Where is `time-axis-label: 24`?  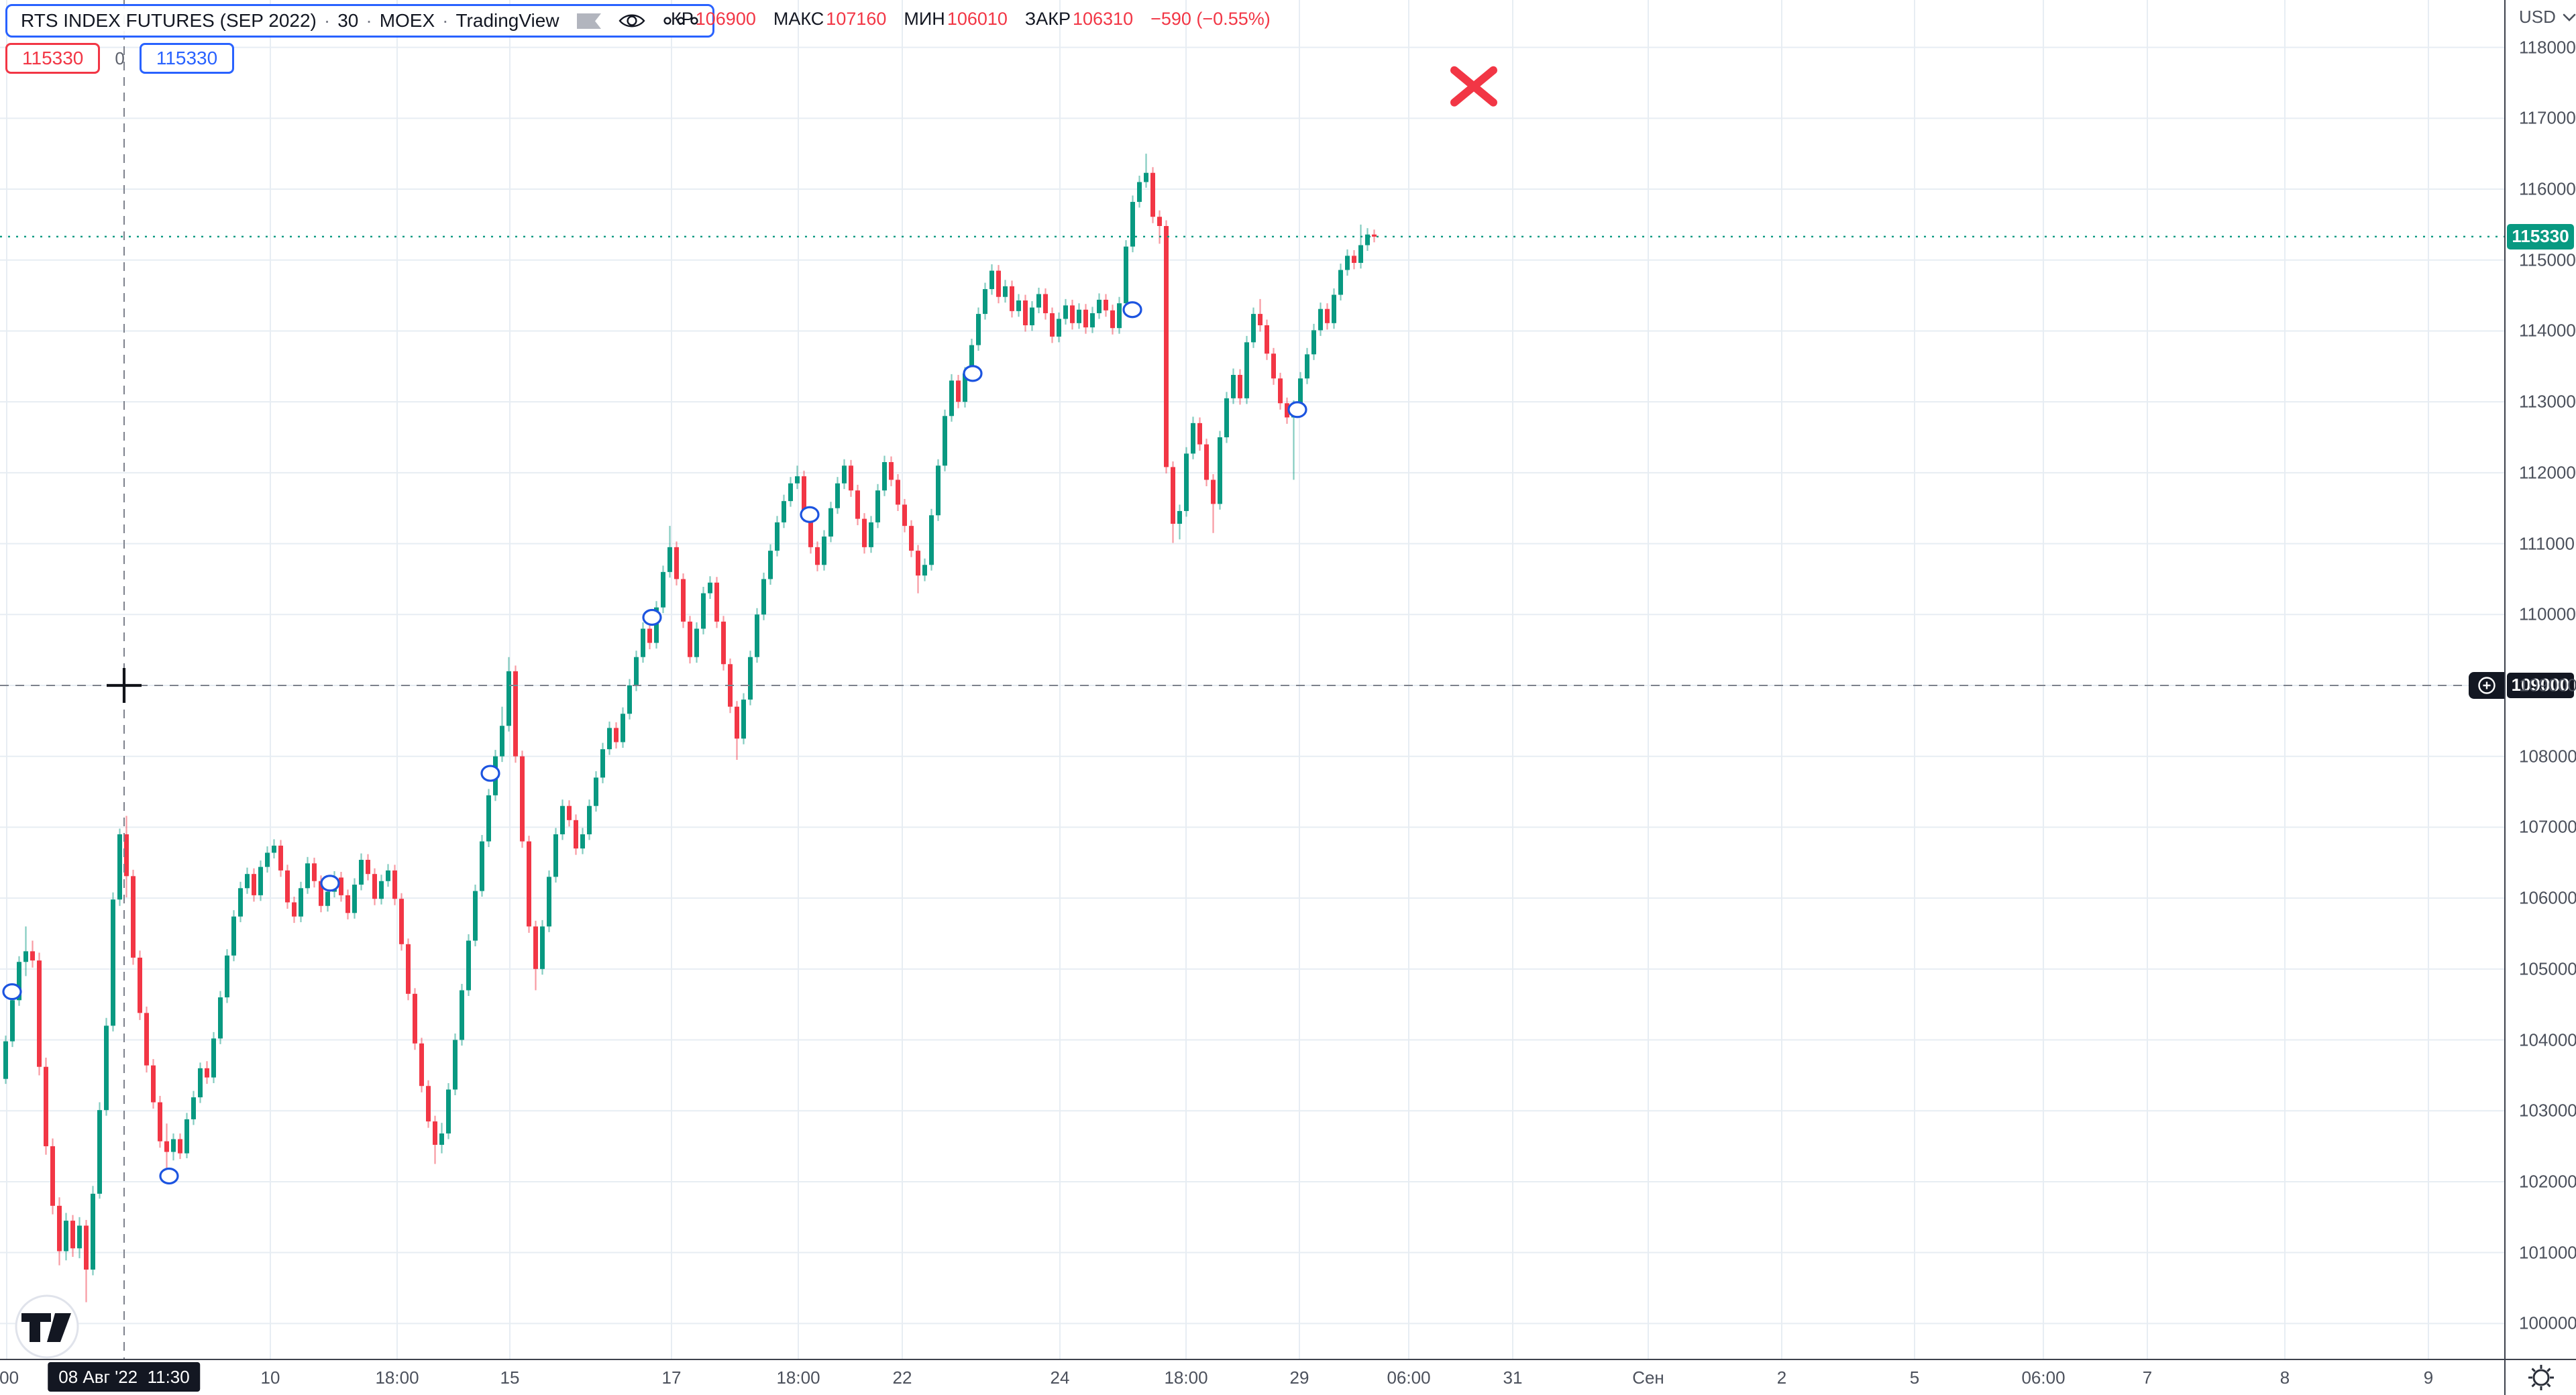 time-axis-label: 24 is located at coordinates (1060, 1378).